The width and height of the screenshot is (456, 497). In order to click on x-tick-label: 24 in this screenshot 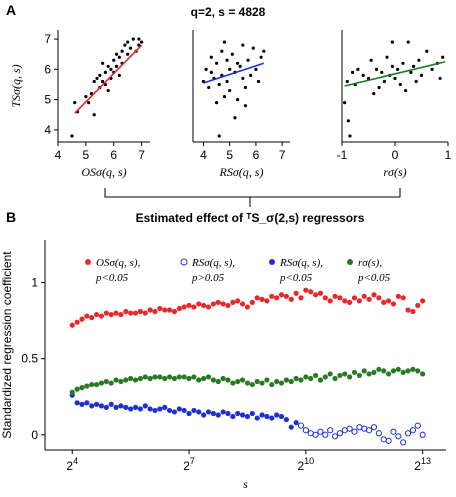, I will do `click(72, 464)`.